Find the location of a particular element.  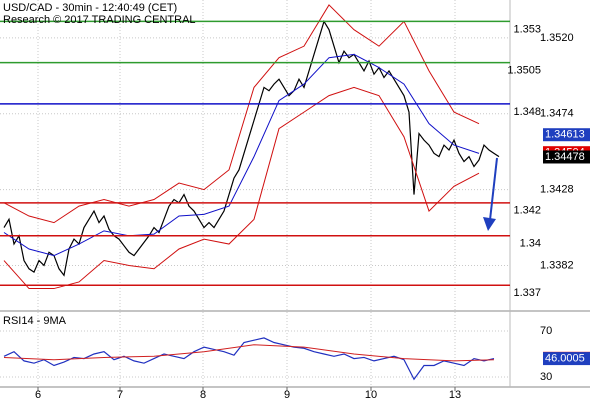

chart-title: USD/CAD - 30min - 12:40:49 (CET) is located at coordinates (90, 8).